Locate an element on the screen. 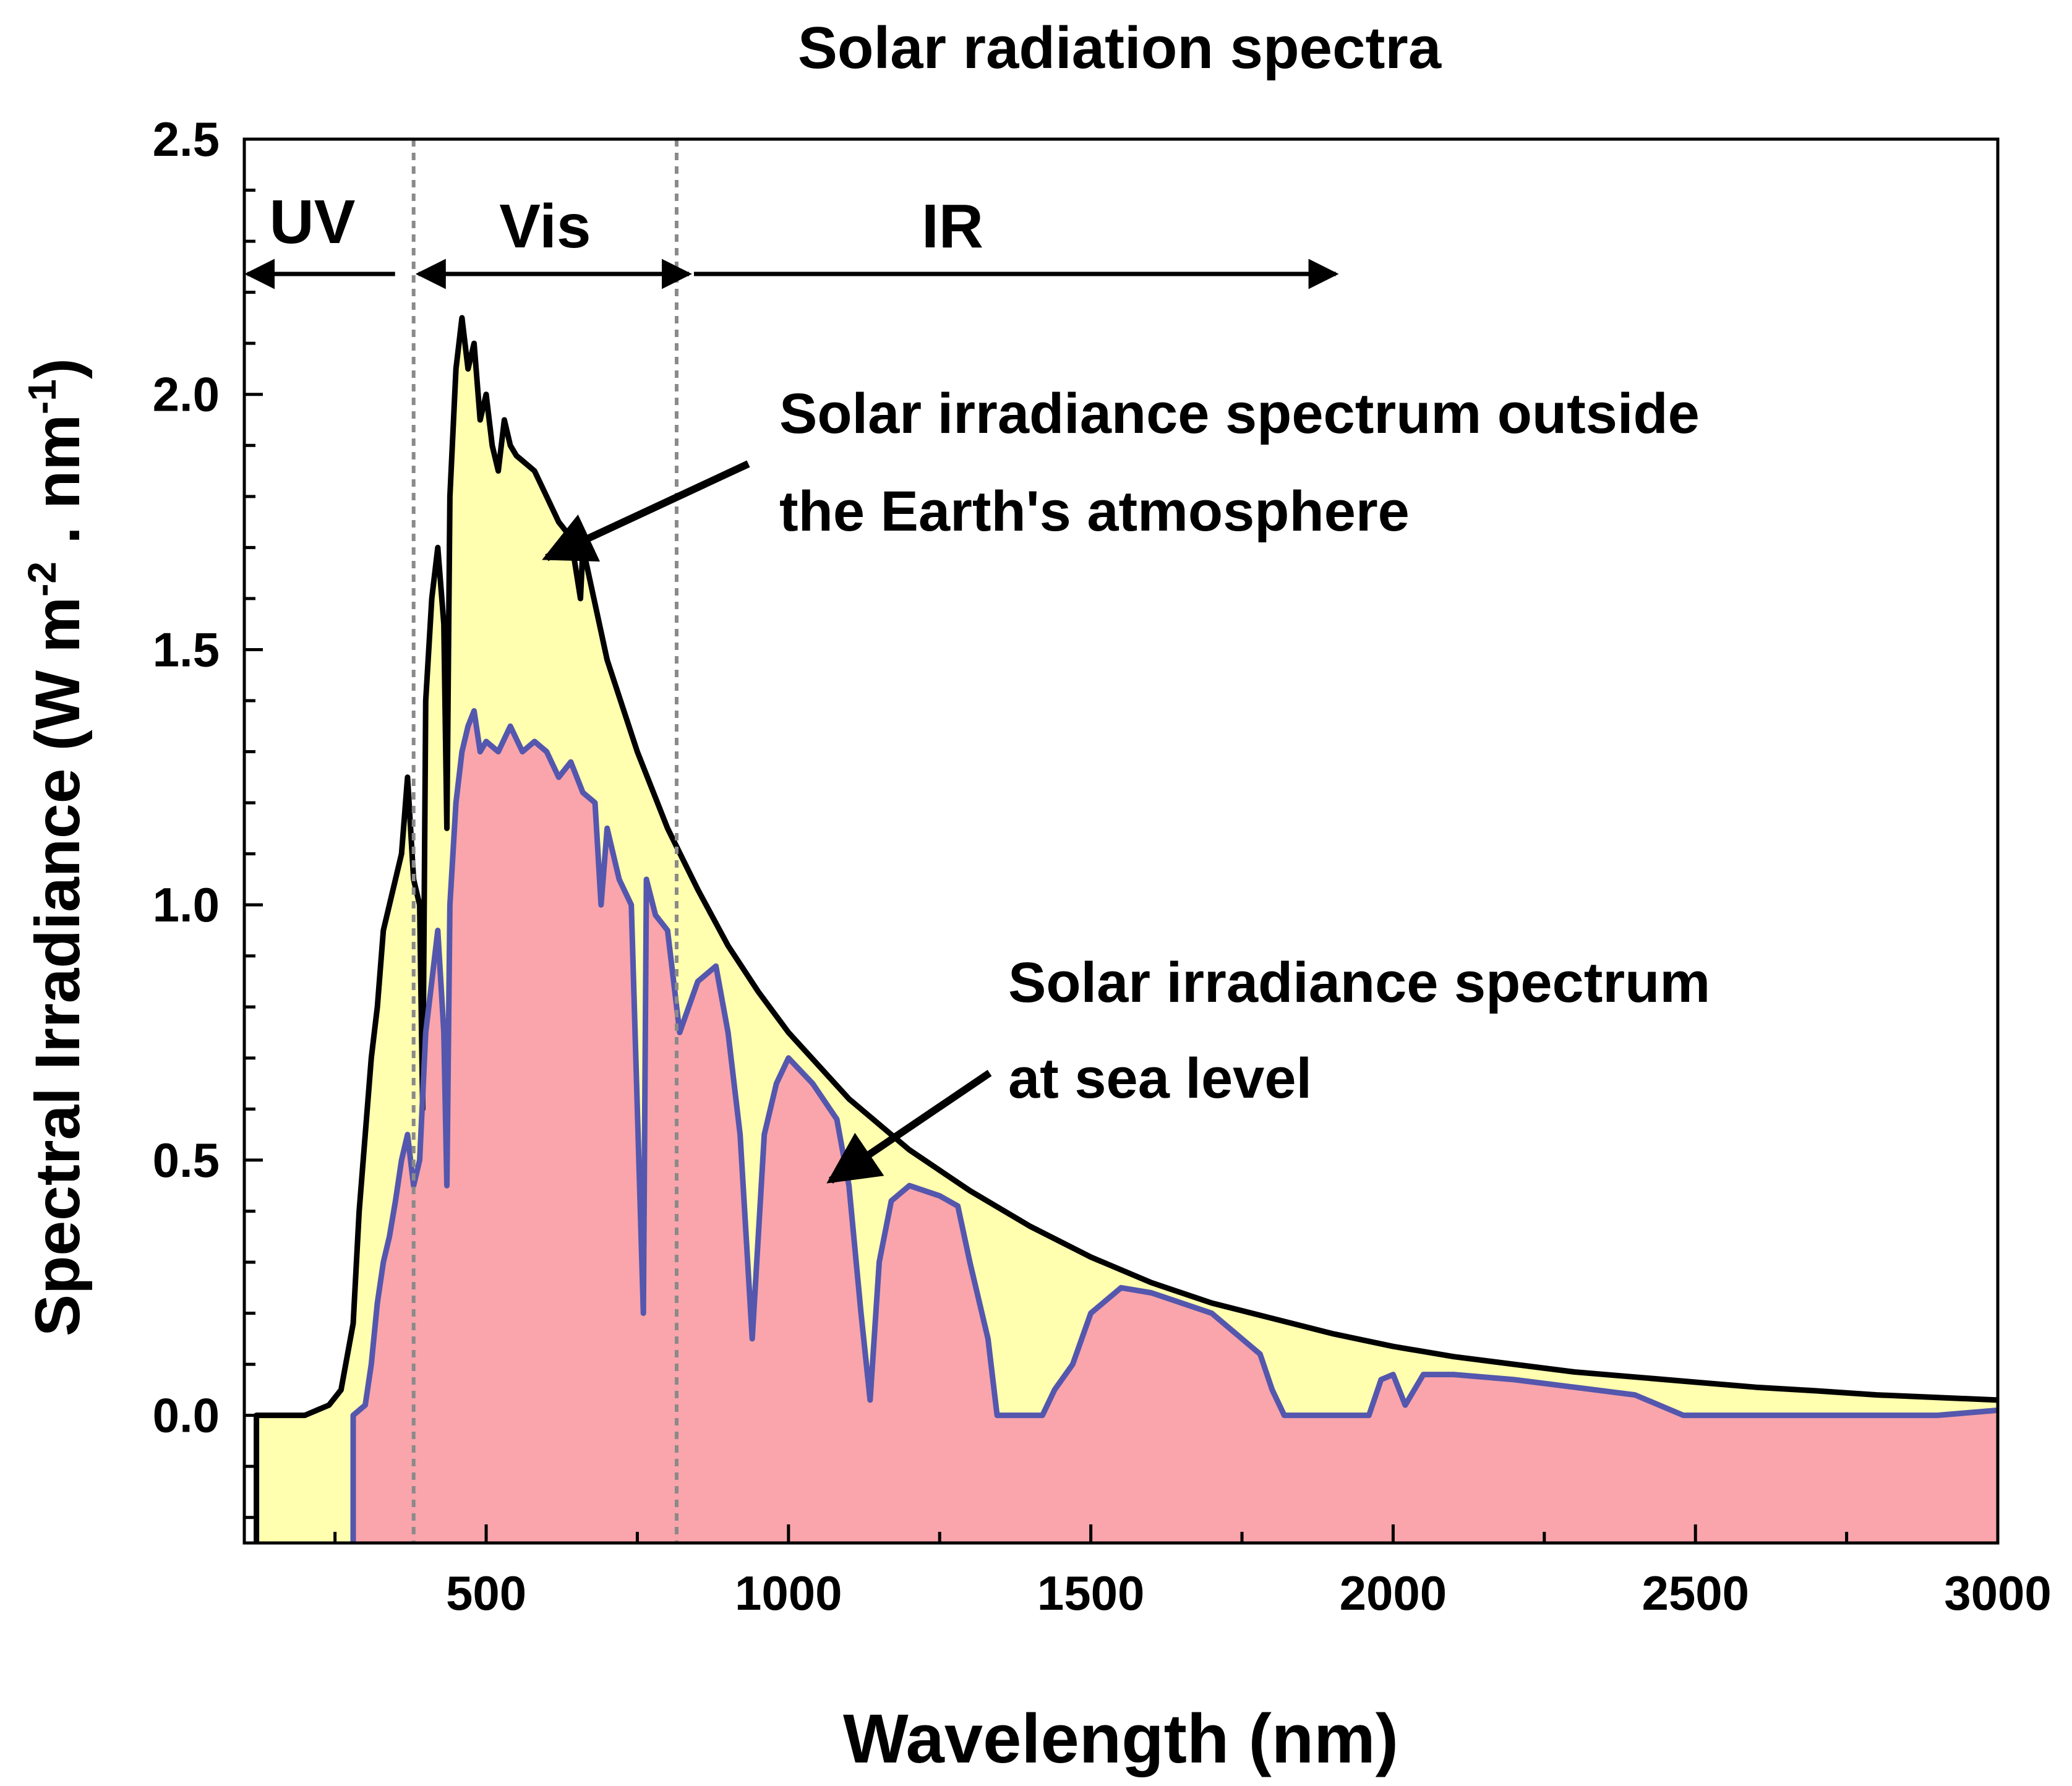  y-axis-title-close: ) is located at coordinates (58, 368).